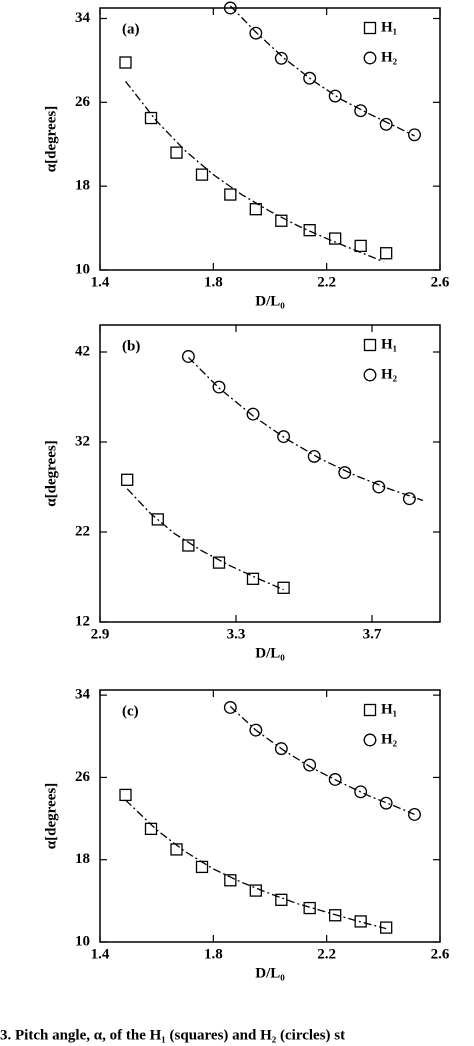  I want to click on x-tick-label: 3.3, so click(236, 634).